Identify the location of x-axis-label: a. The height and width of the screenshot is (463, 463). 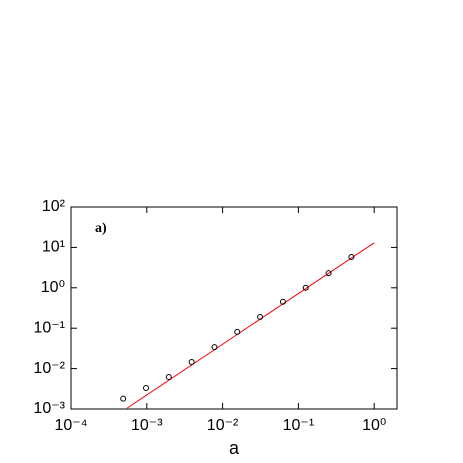
(234, 448).